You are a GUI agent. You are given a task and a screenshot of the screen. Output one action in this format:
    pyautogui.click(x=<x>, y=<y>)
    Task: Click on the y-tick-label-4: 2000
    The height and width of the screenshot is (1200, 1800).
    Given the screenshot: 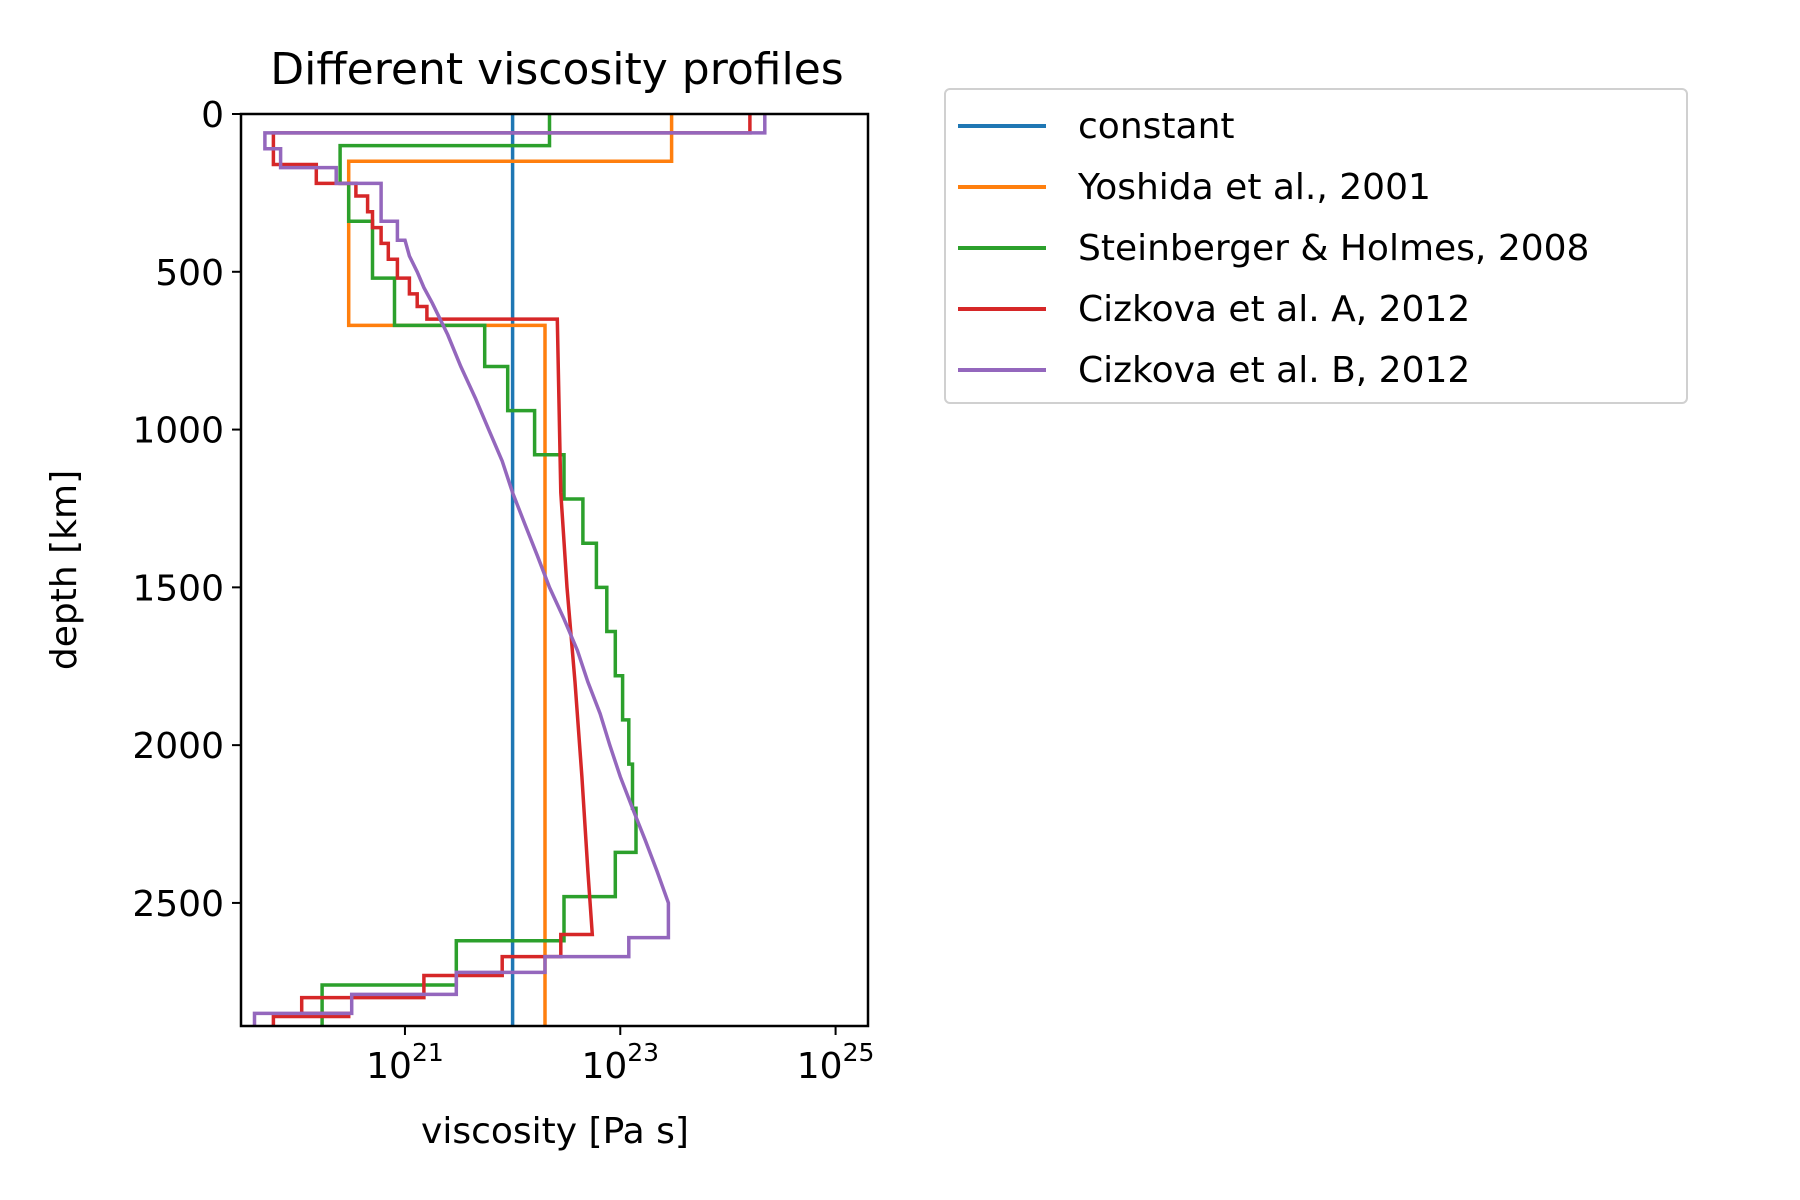 What is the action you would take?
    pyautogui.click(x=178, y=746)
    